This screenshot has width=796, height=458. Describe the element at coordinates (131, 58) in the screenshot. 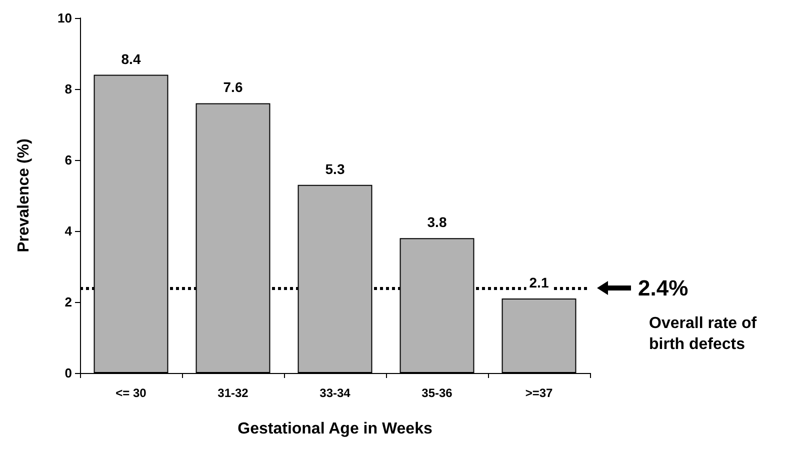

I see `data-label: 8.4` at that location.